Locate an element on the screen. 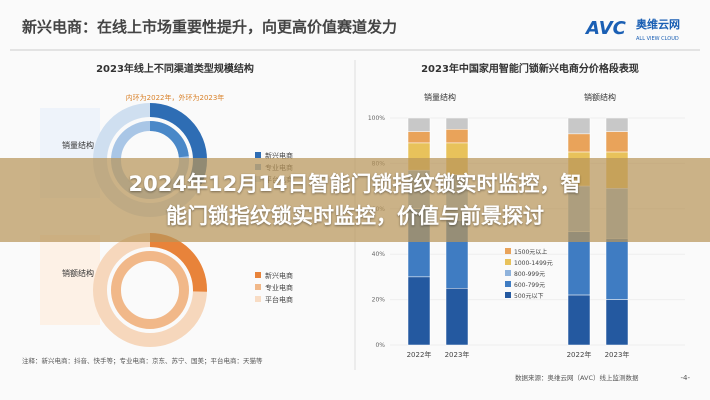  left-source: 注释：新兴电商：抖音、快手等；专业电商：京东、苏宁、国美；平台电商：天猫等 is located at coordinates (142, 360).